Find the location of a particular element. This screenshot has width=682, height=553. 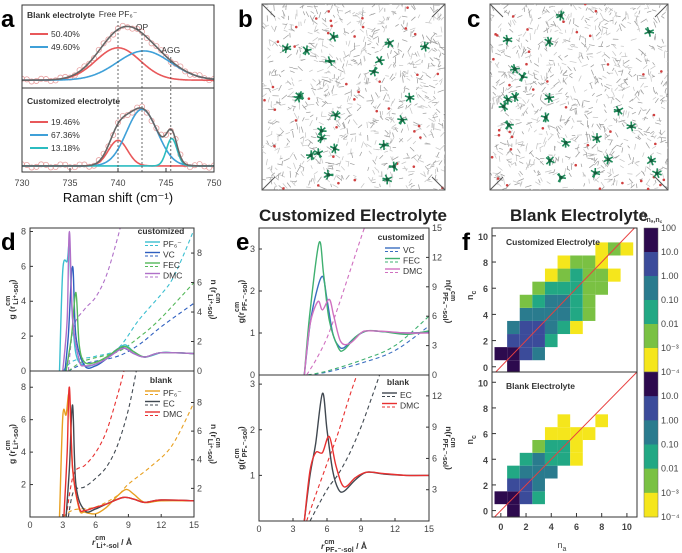

diagonal-line is located at coordinates (565, 300).